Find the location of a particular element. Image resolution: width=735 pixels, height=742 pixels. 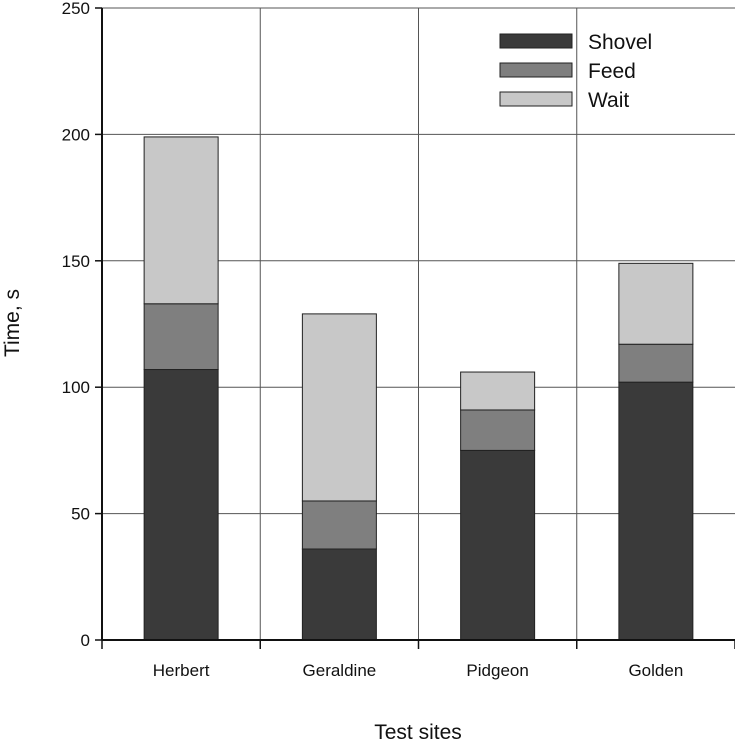

legend-label-feed: Feed is located at coordinates (612, 71).